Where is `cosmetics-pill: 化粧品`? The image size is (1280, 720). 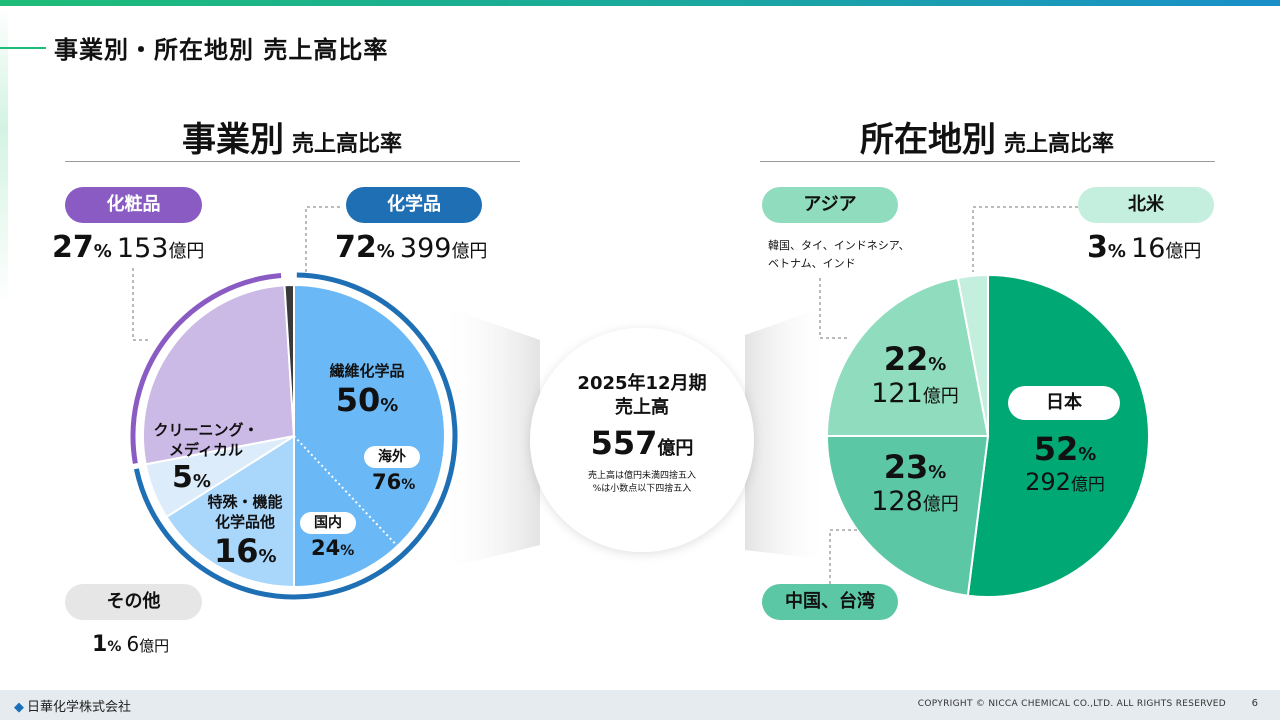 cosmetics-pill: 化粧品 is located at coordinates (133, 205).